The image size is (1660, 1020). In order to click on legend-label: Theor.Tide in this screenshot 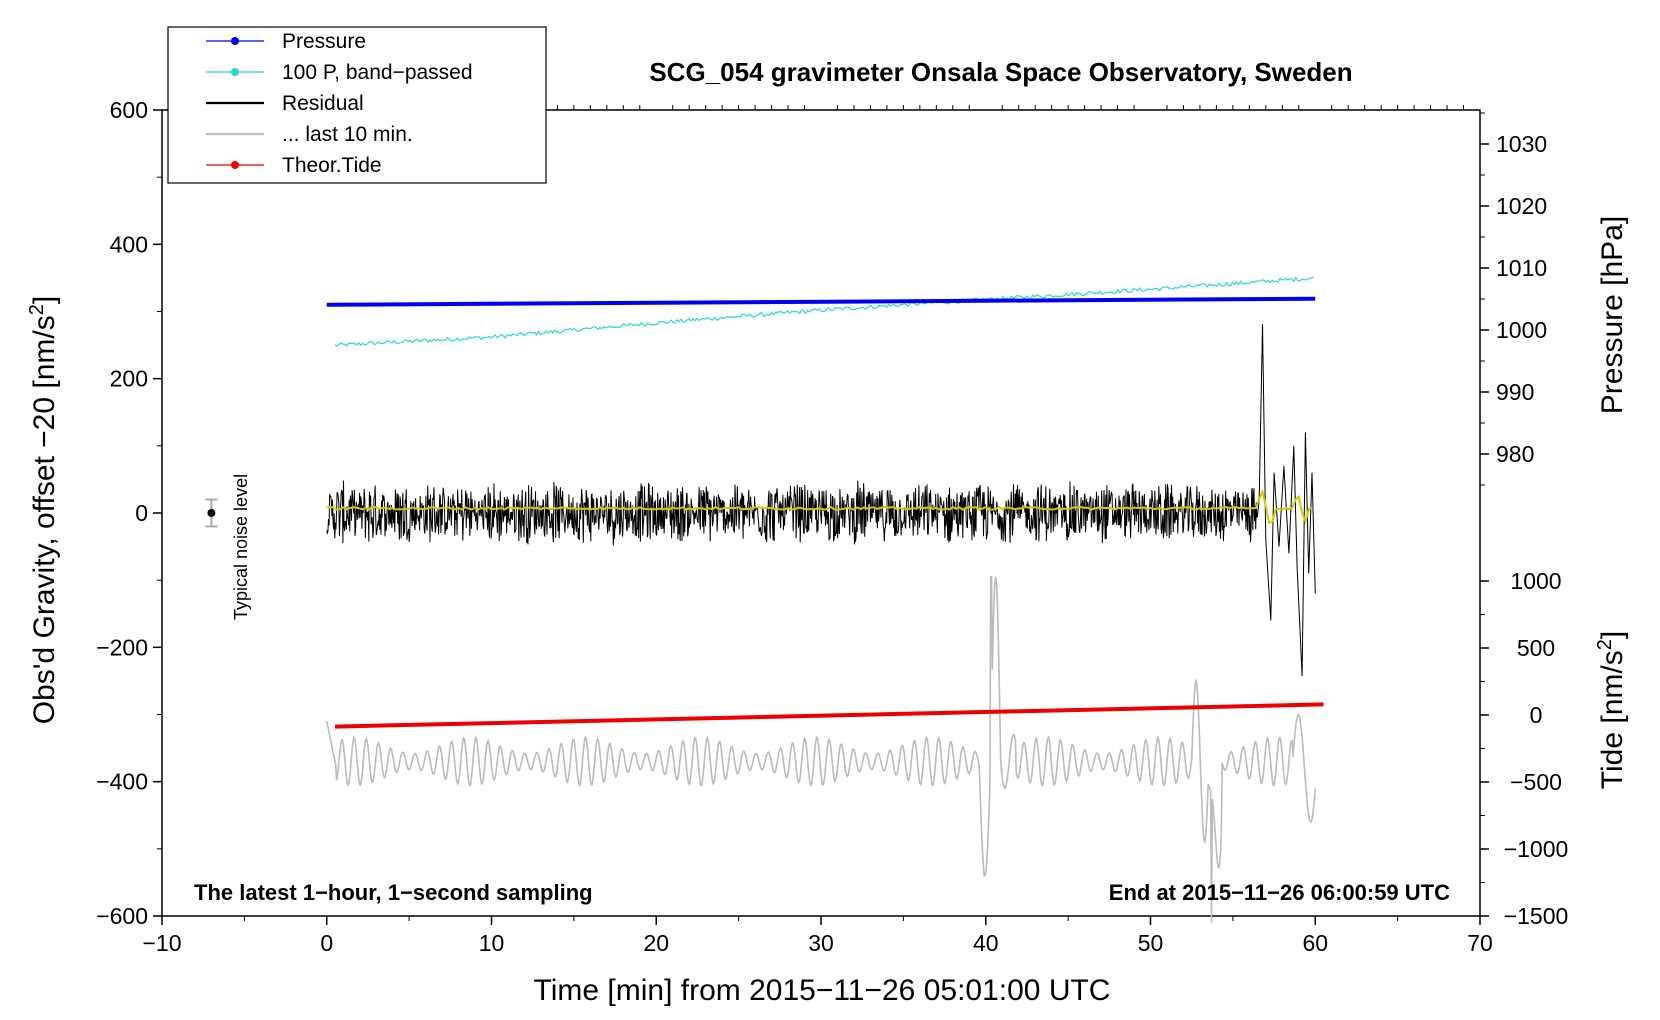, I will do `click(332, 165)`.